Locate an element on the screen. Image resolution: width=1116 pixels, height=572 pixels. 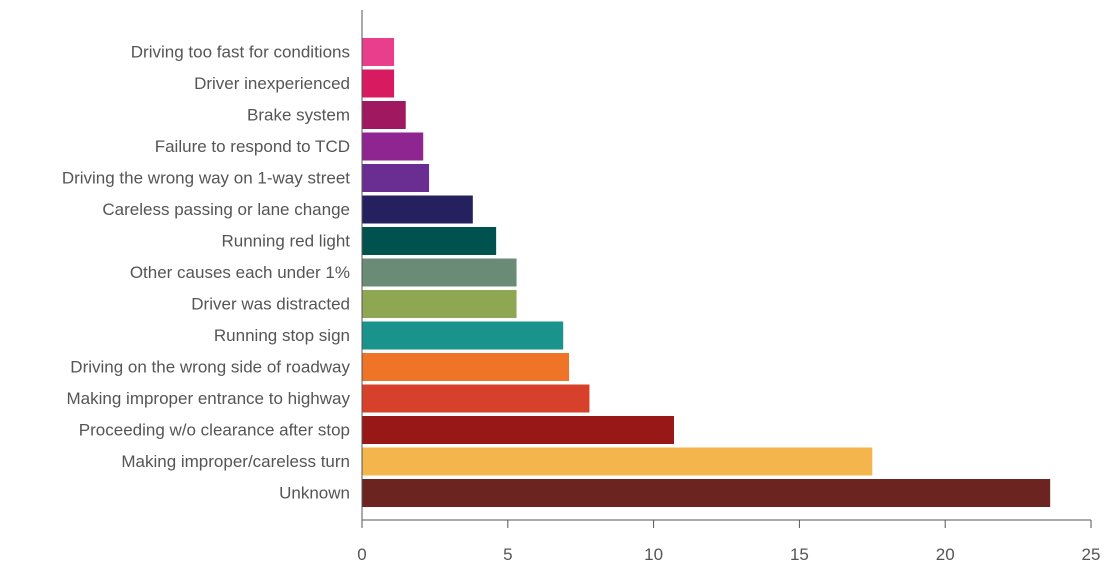
category-label-3: Failure to respond to TCD is located at coordinates (252, 146).